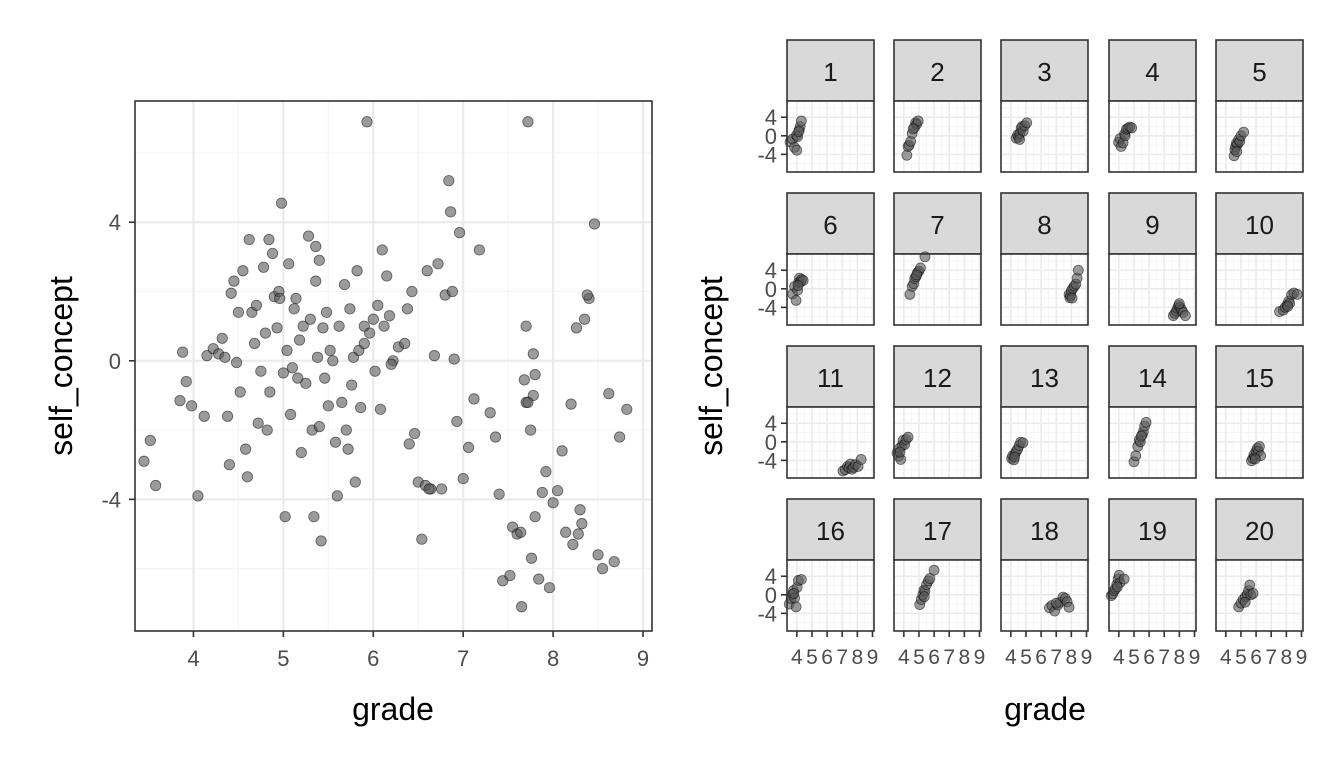  I want to click on right-y-axis-title: self_concept, so click(711, 366).